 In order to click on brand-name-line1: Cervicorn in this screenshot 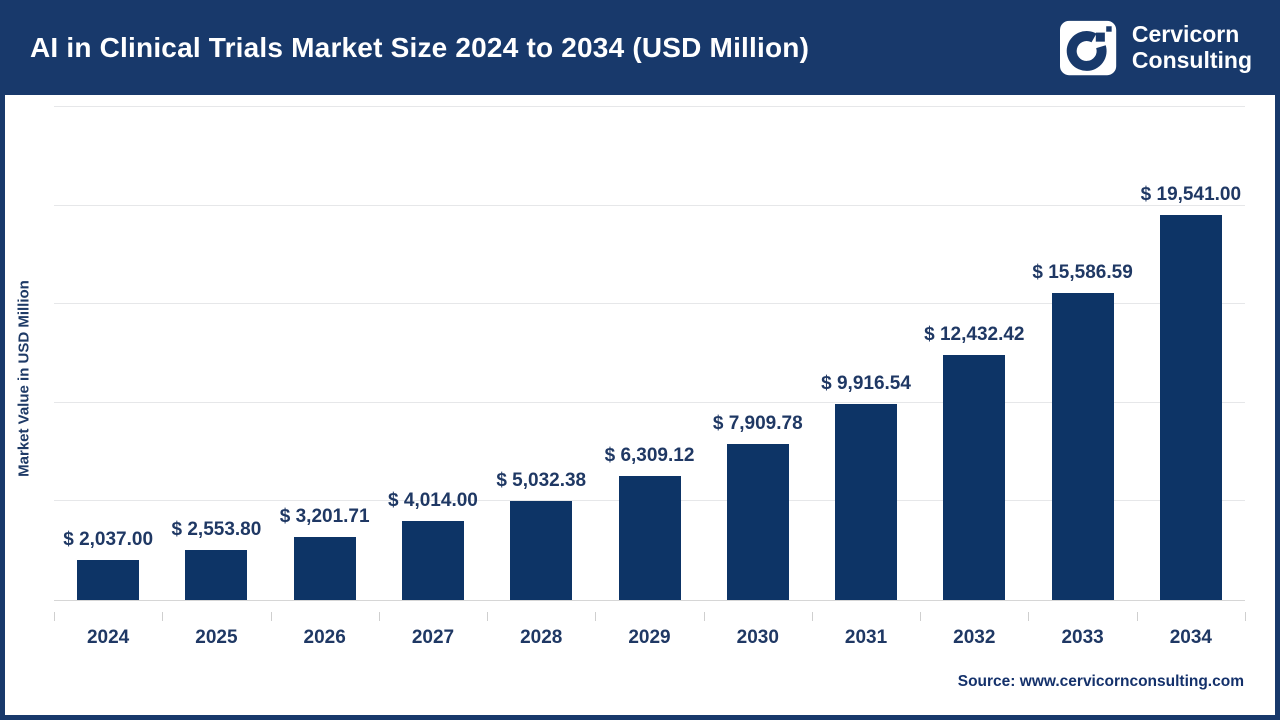, I will do `click(1185, 33)`.